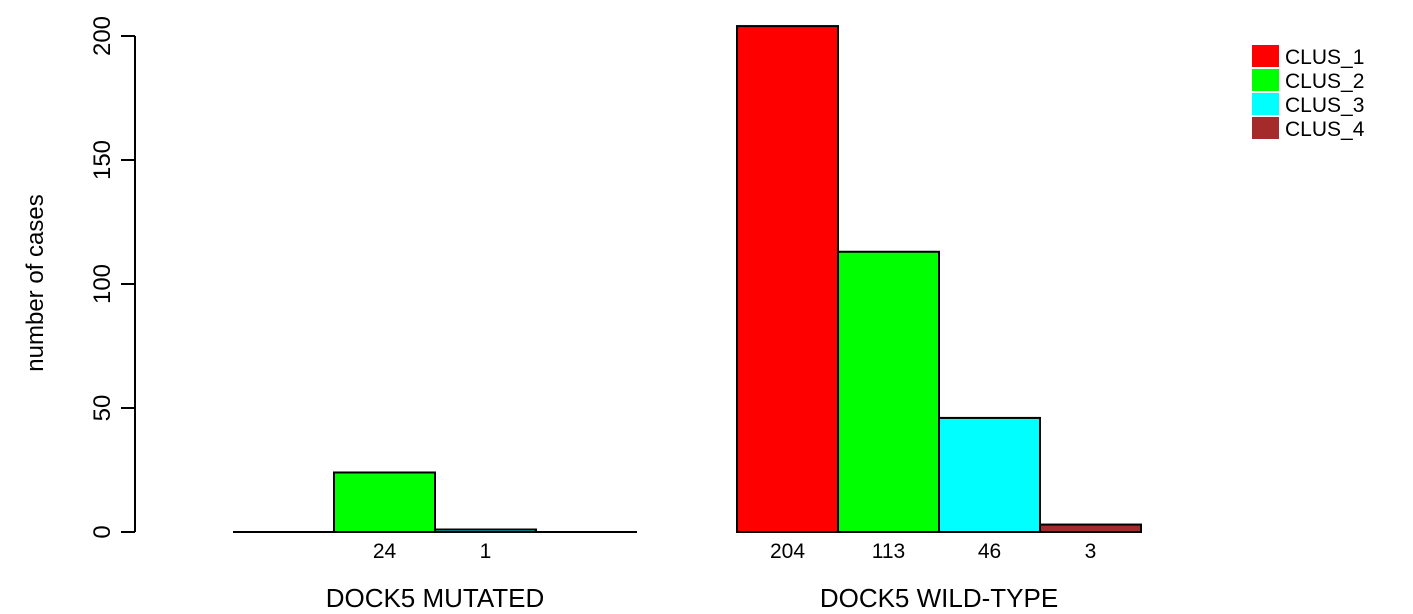  What do you see at coordinates (385, 551) in the screenshot?
I see `bar-value-label: 24` at bounding box center [385, 551].